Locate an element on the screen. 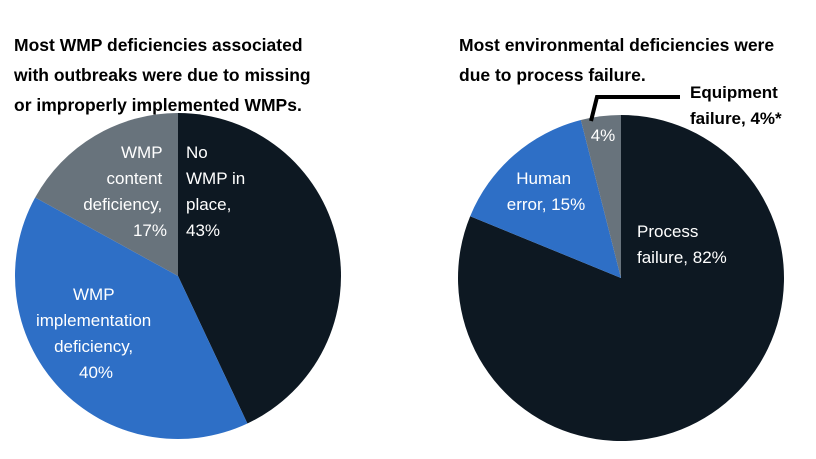 The height and width of the screenshot is (459, 816). left-title-line: Most WMP deficiencies associated is located at coordinates (158, 45).